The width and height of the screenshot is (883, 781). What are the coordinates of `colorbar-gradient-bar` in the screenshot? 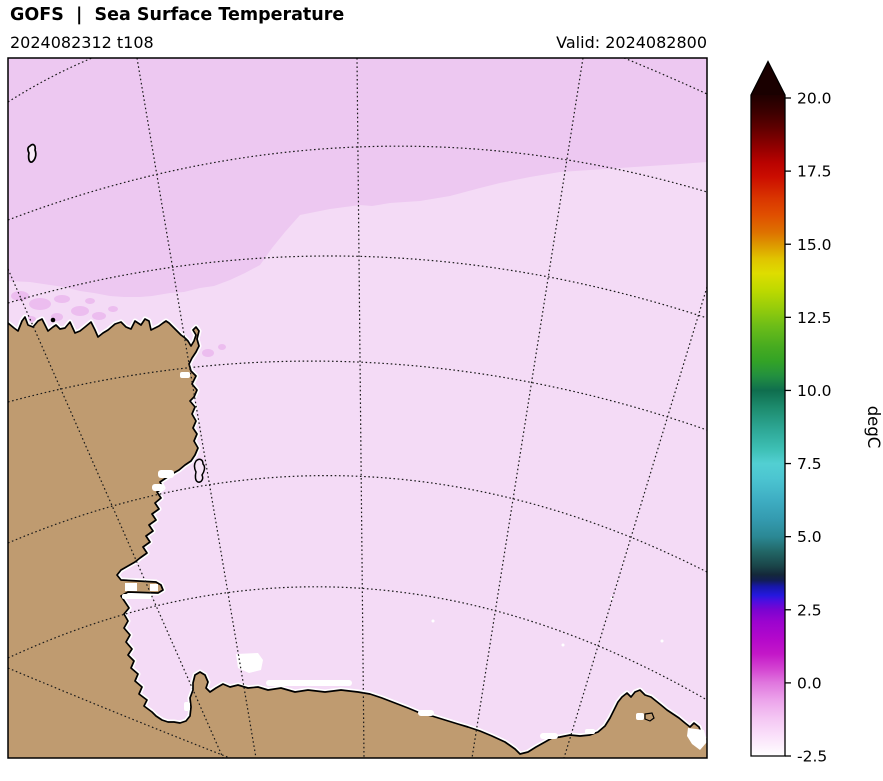 It's located at (768, 425).